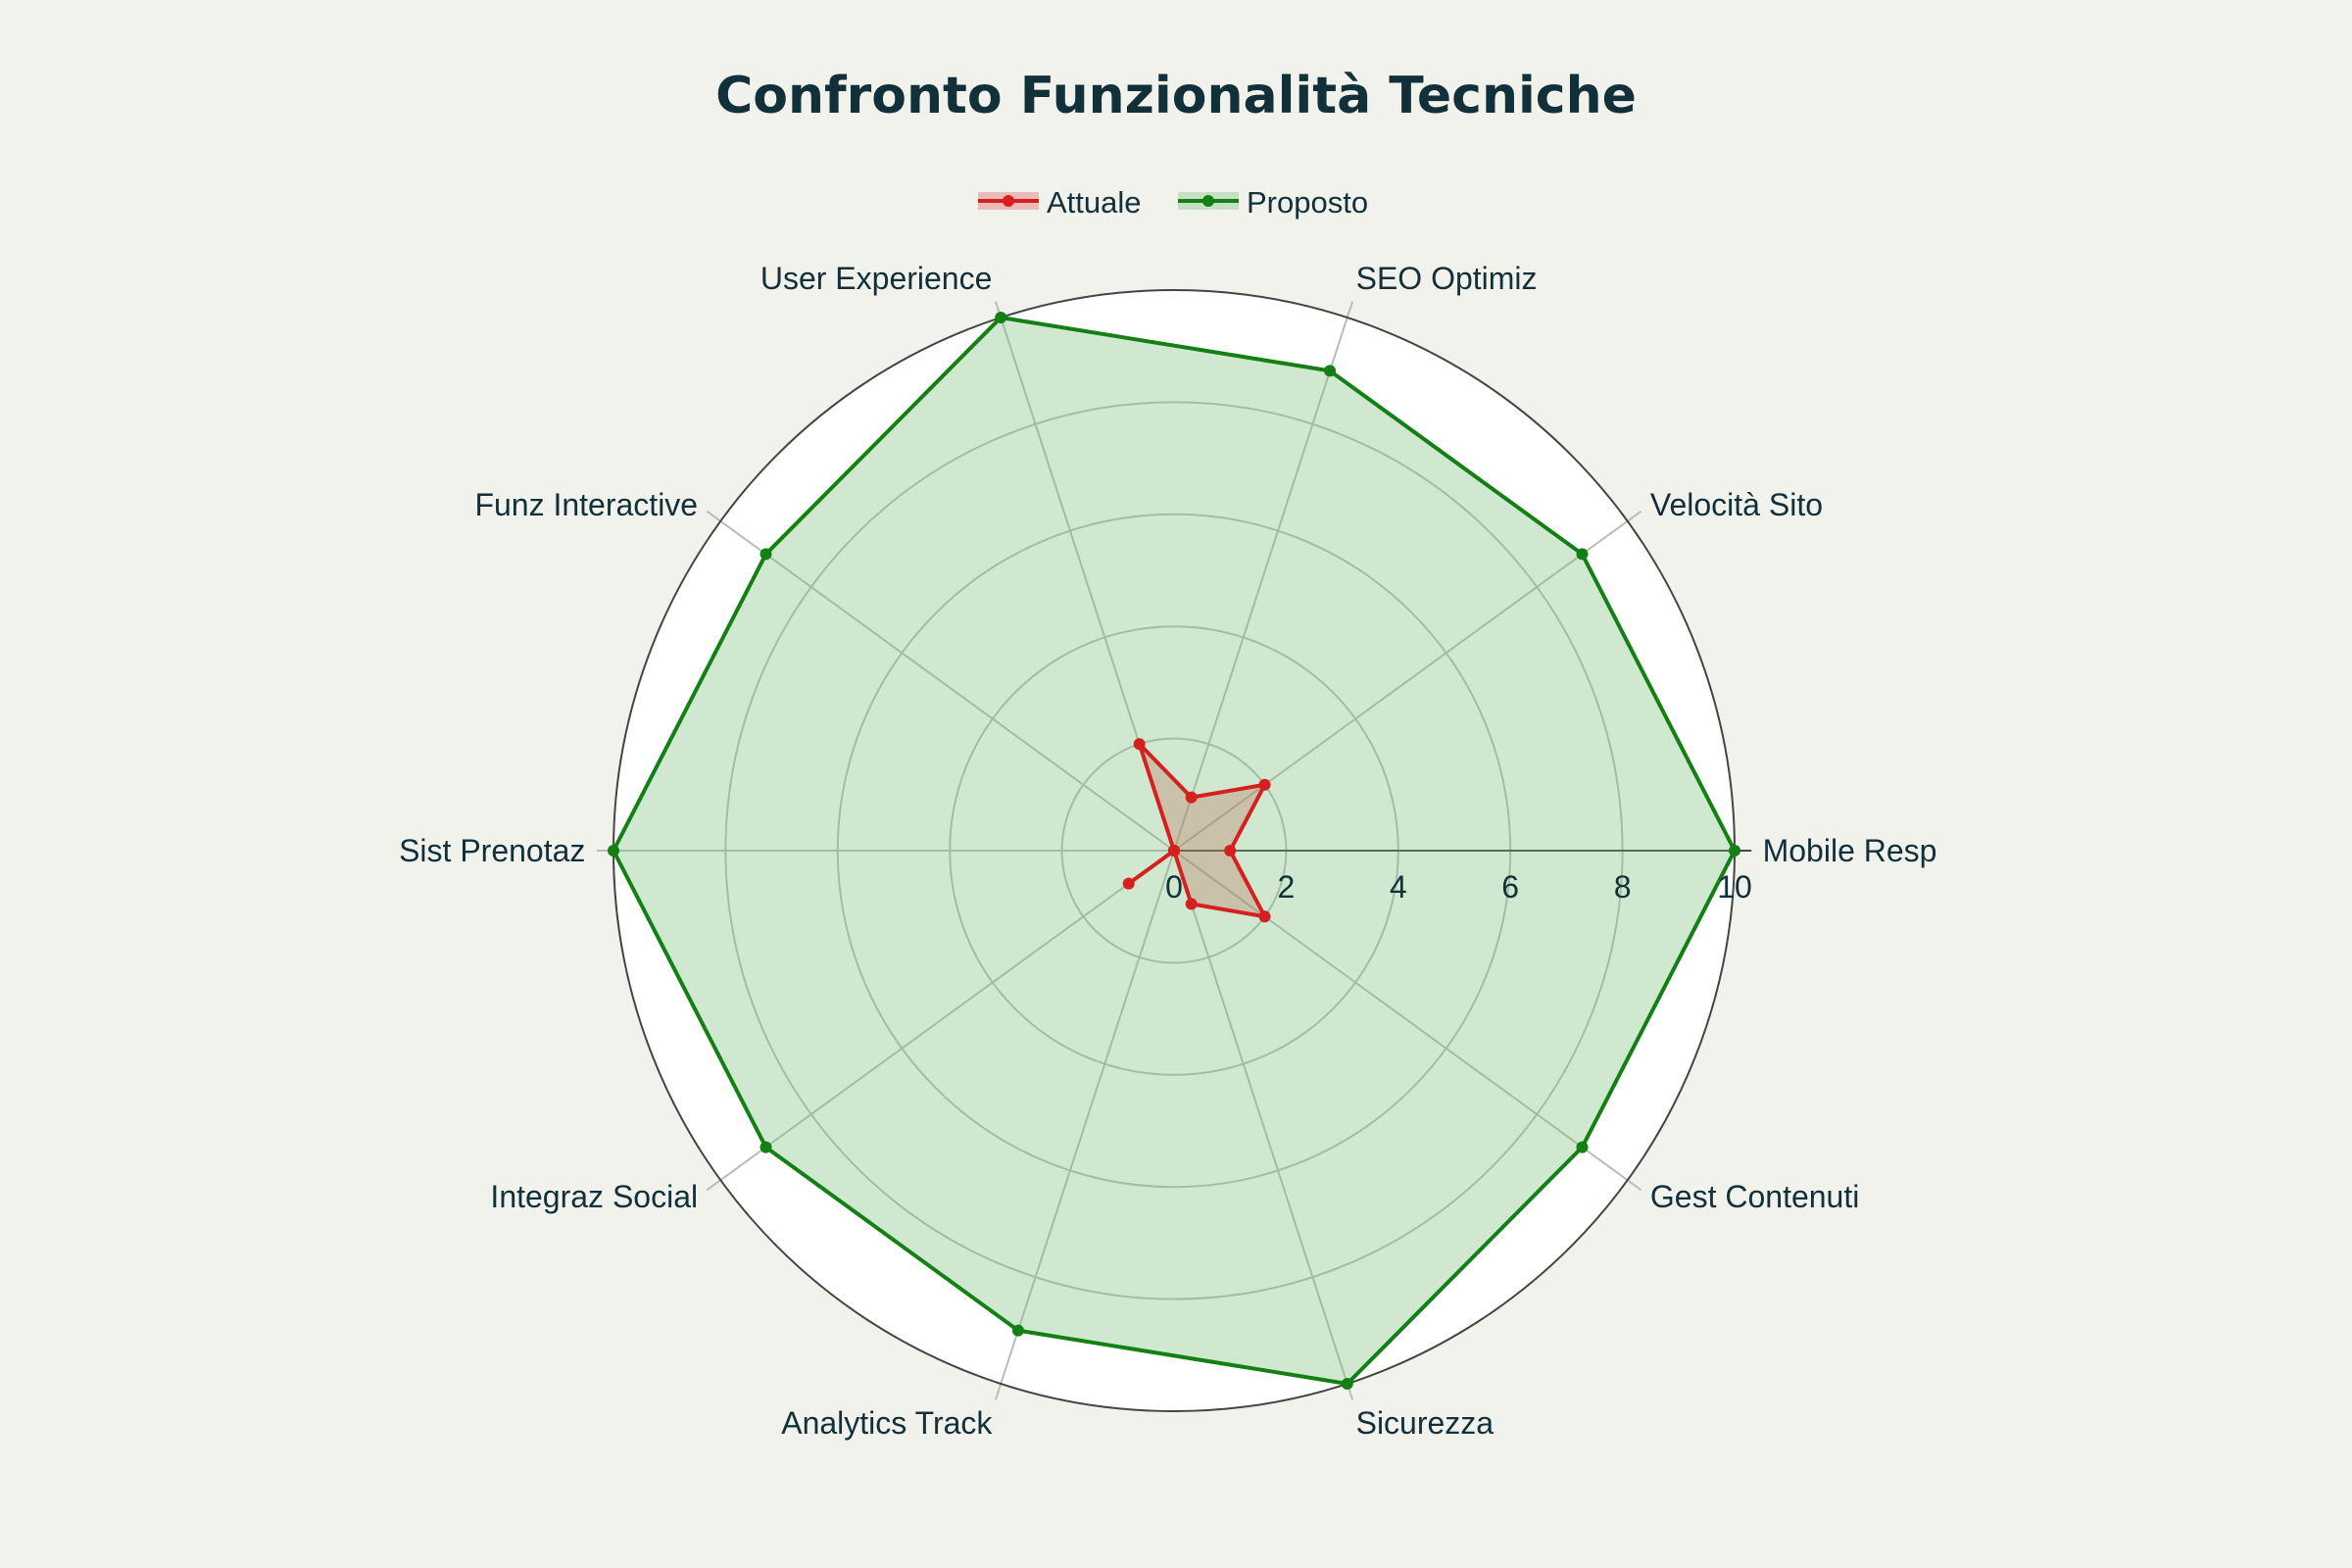 This screenshot has height=1568, width=2352. What do you see at coordinates (1128, 883) in the screenshot?
I see `point-attuale-integraz-social` at bounding box center [1128, 883].